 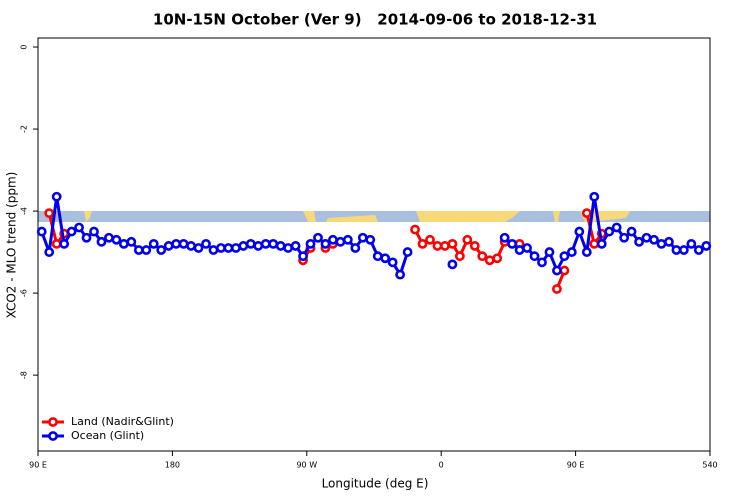 What do you see at coordinates (107, 435) in the screenshot?
I see `legend-label: Ocean (Glint)` at bounding box center [107, 435].